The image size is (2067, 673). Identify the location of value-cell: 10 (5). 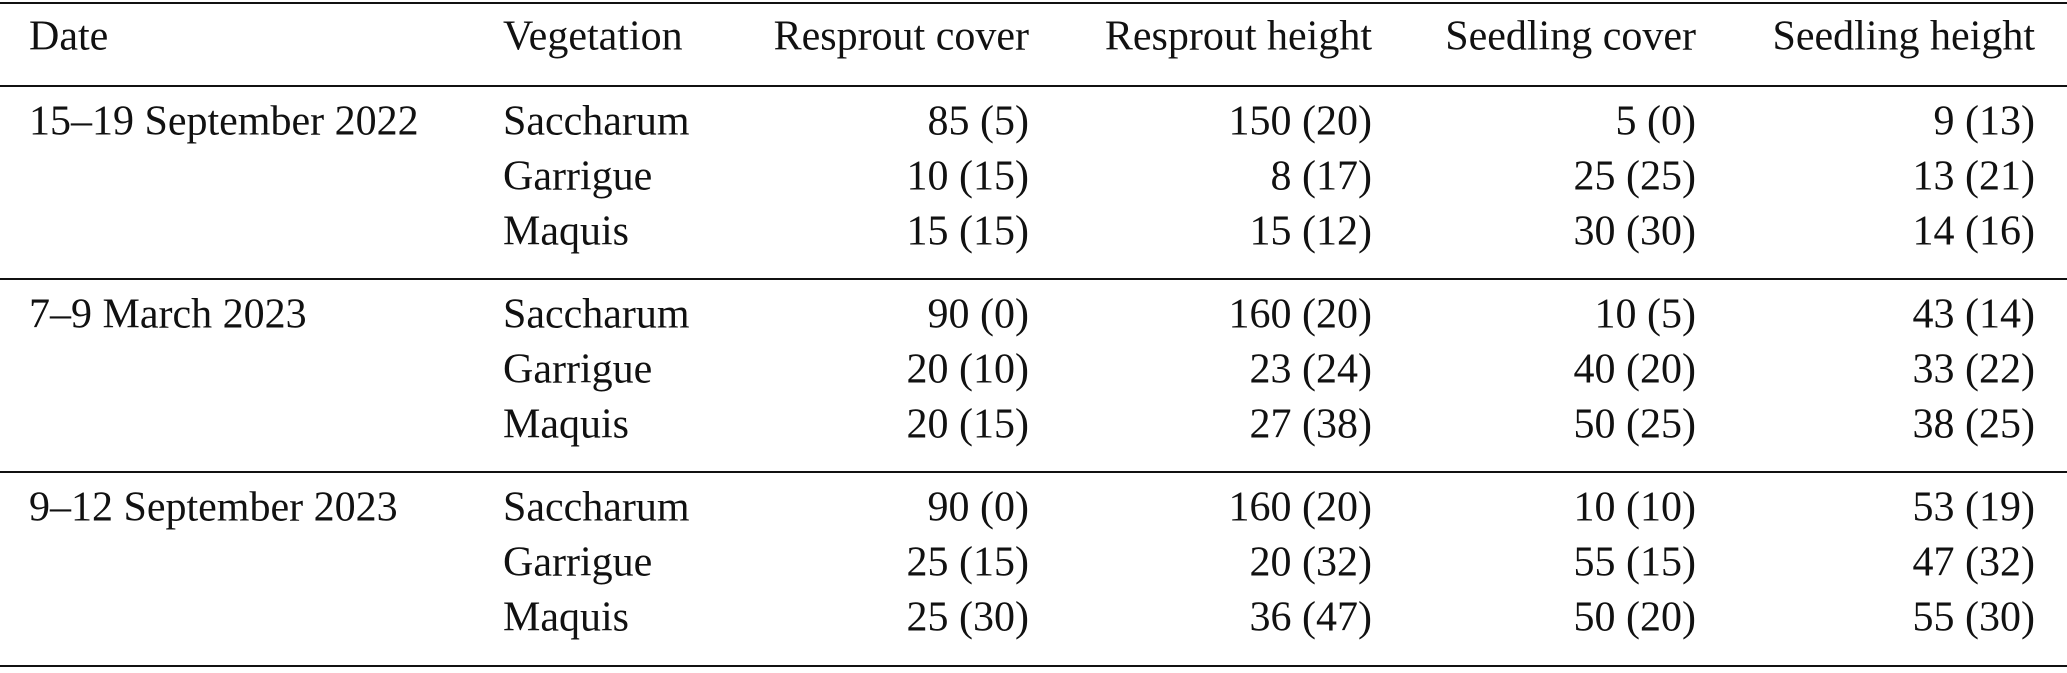
(1645, 315).